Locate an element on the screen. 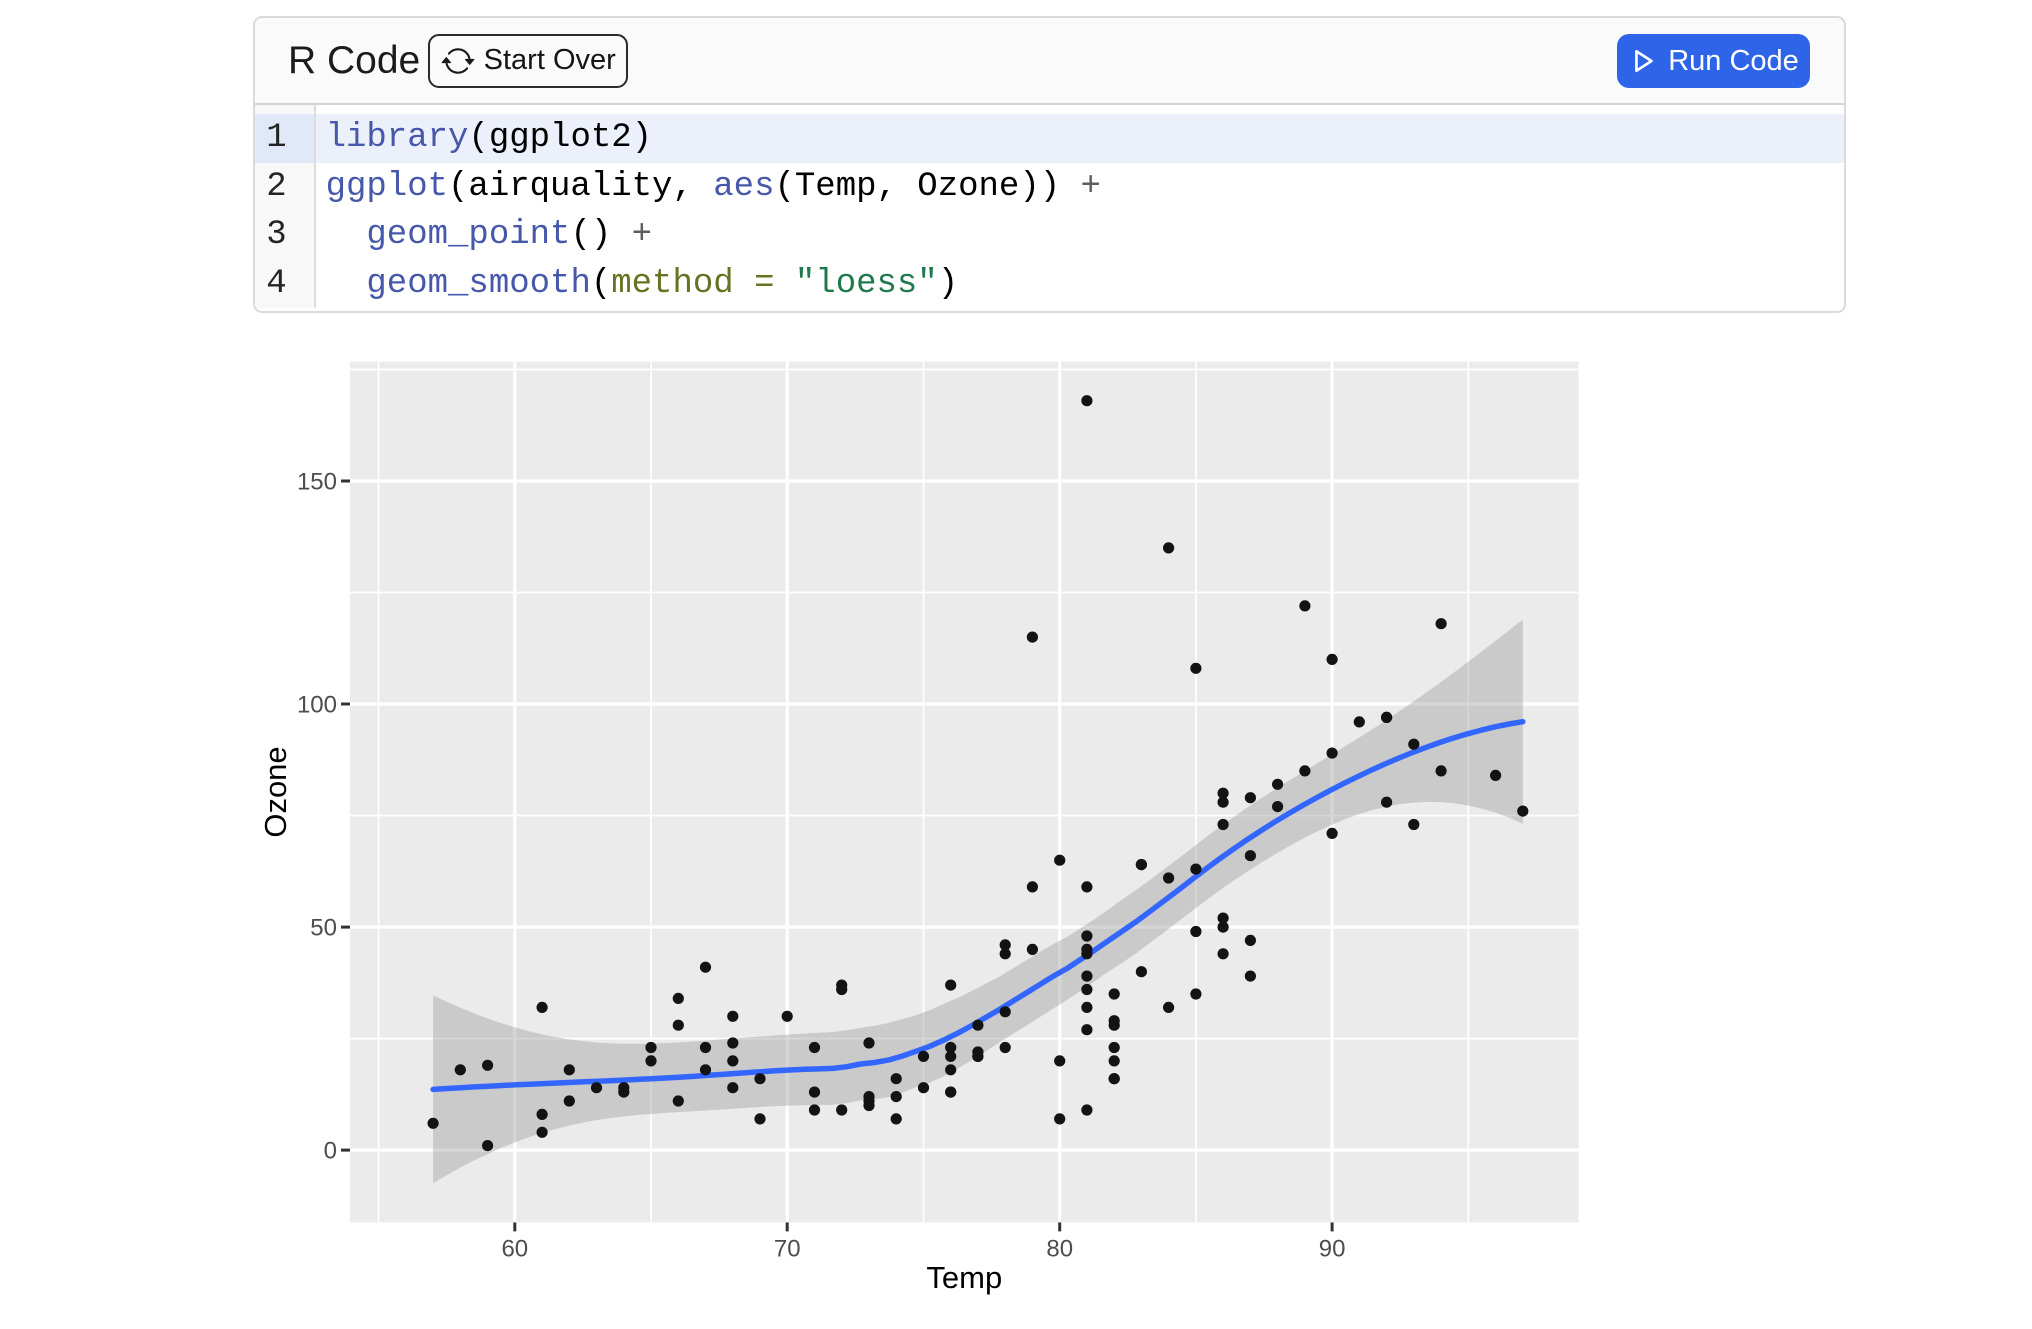  svg-text: 70 is located at coordinates (787, 1248).